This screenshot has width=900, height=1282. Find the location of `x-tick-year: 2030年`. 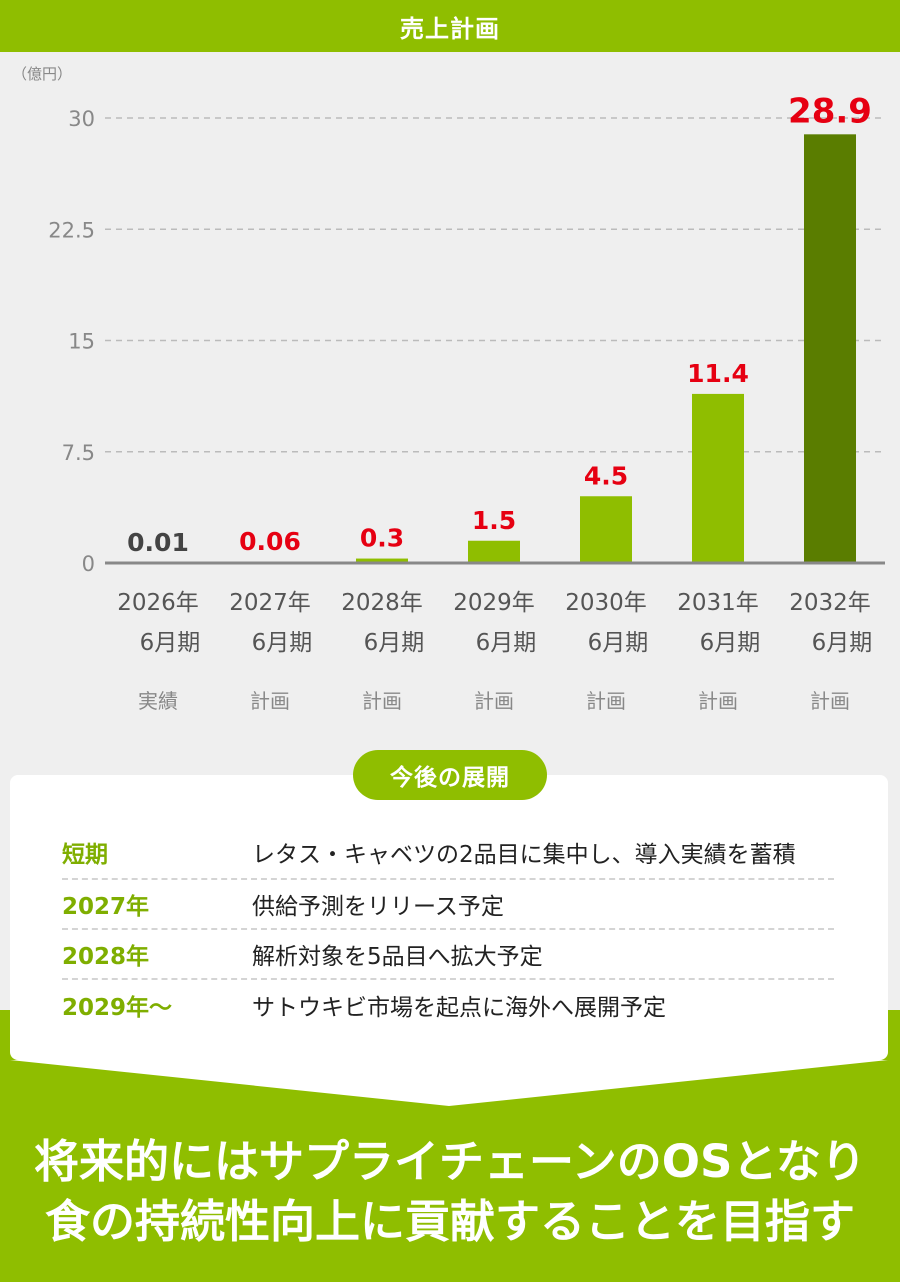

x-tick-year: 2030年 is located at coordinates (606, 603).